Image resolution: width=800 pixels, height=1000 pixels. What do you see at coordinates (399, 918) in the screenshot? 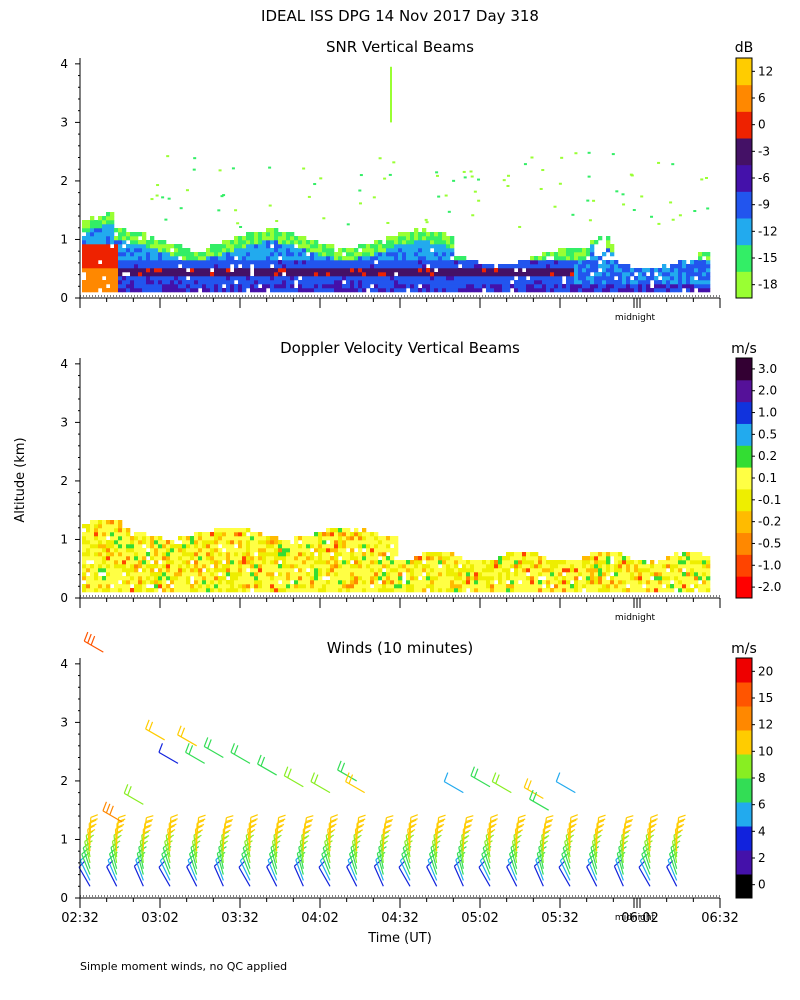
I see `x-tick-label: 04:32` at bounding box center [399, 918].